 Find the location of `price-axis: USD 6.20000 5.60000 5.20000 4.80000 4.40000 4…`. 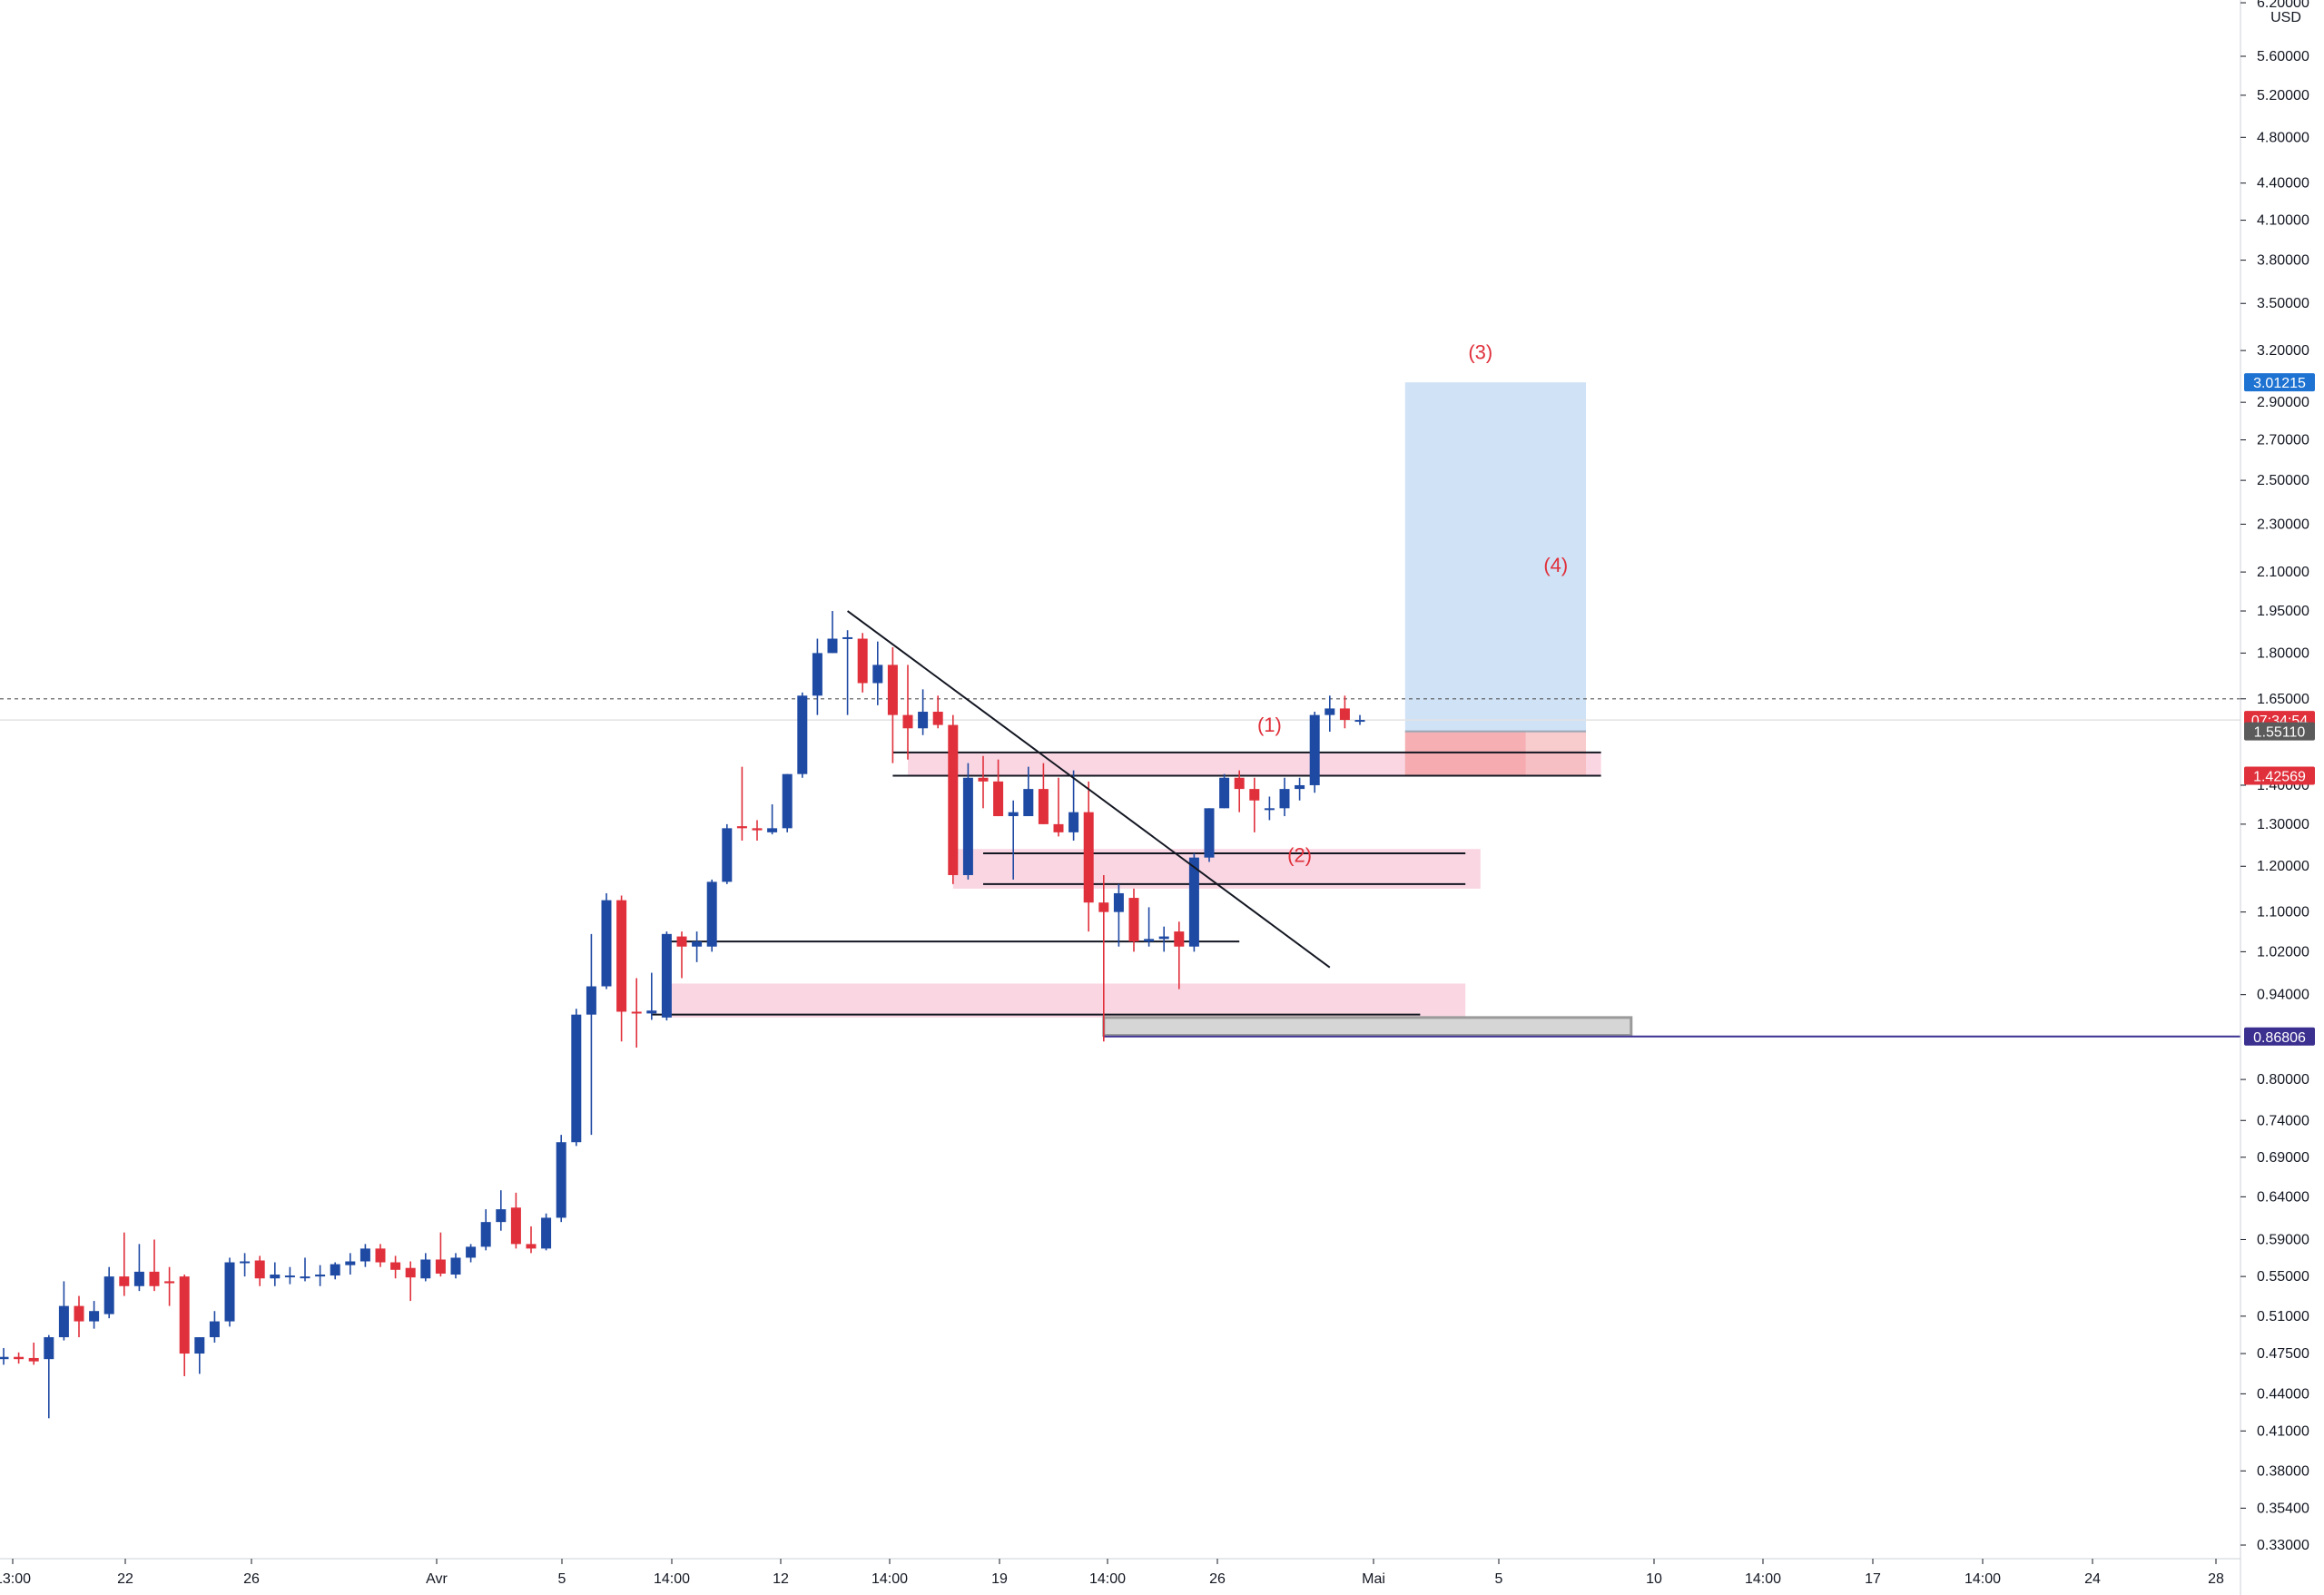

price-axis: USD 6.20000 5.60000 5.20000 4.80000 4.40000 4… is located at coordinates (2277, 797).